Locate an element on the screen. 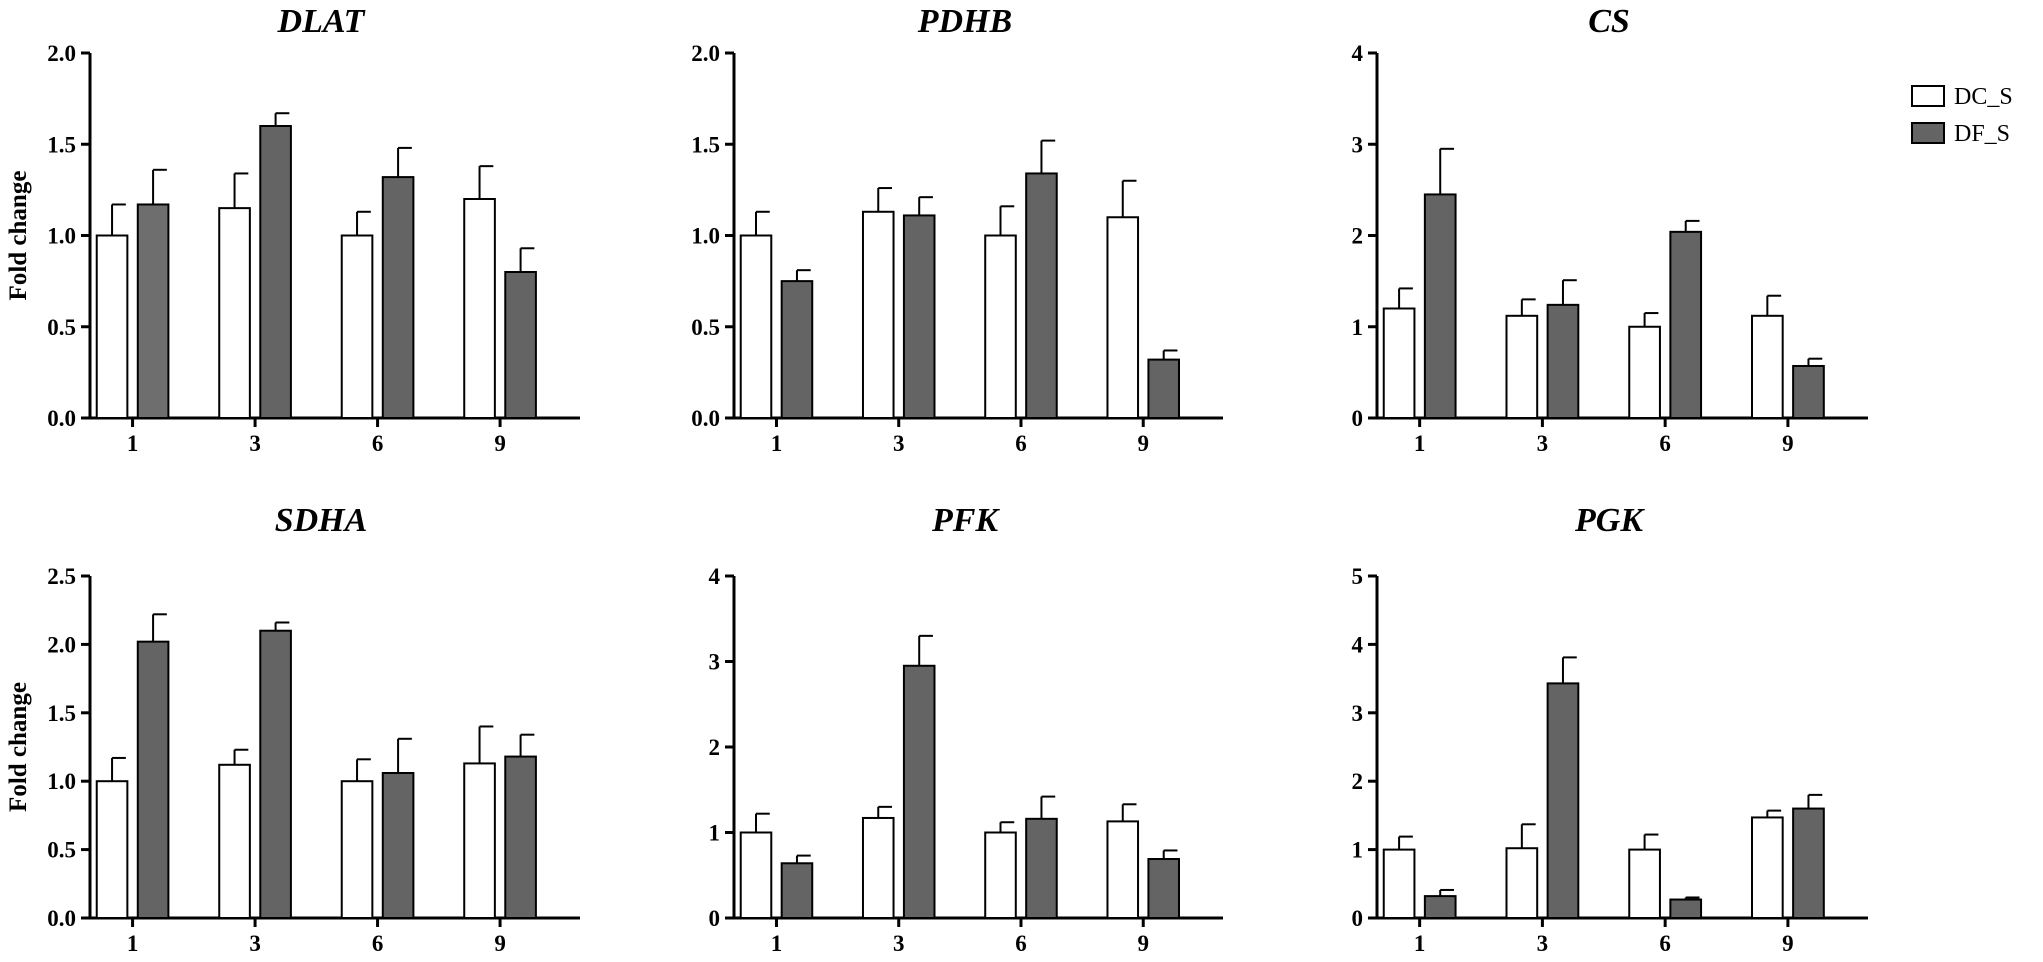 Image resolution: width=2043 pixels, height=962 pixels. legend-label-df-s: DF_S is located at coordinates (1982, 134).